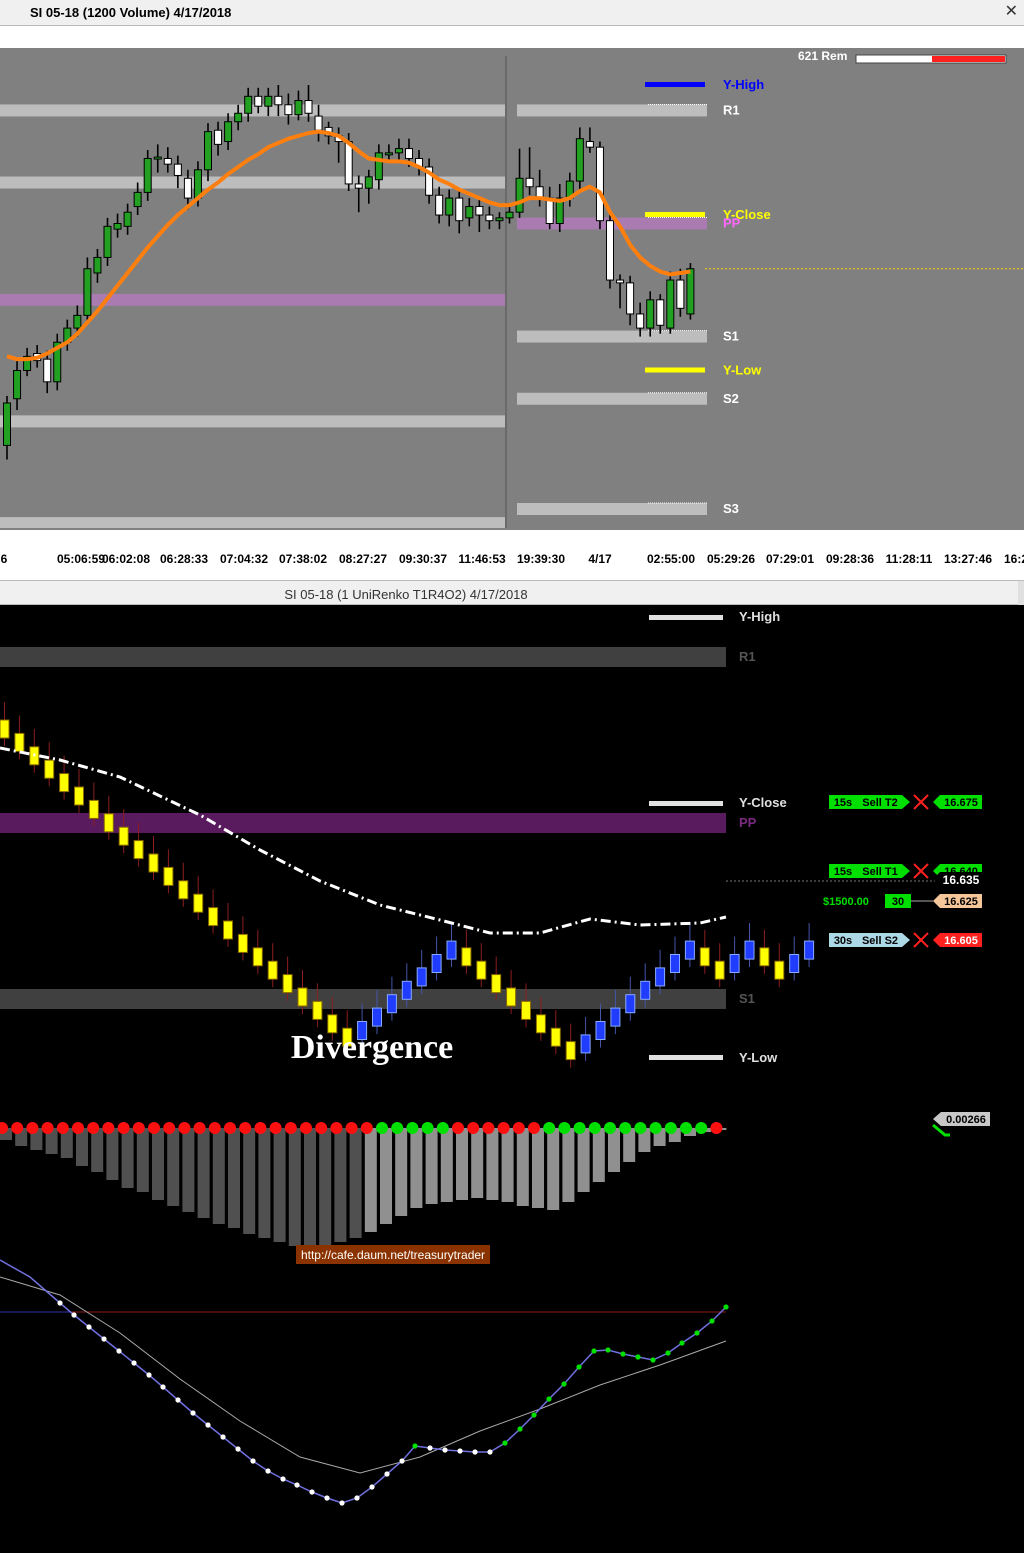 Image resolution: width=1024 pixels, height=1553 pixels. What do you see at coordinates (957, 901) in the screenshot?
I see `position-entry-tag` at bounding box center [957, 901].